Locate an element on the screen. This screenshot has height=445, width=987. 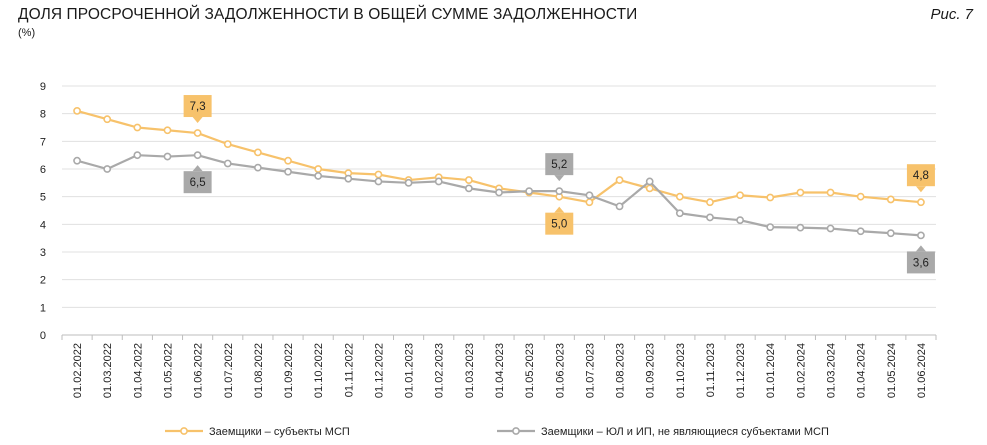
value-callout-label: 3,6 is located at coordinates (921, 263).